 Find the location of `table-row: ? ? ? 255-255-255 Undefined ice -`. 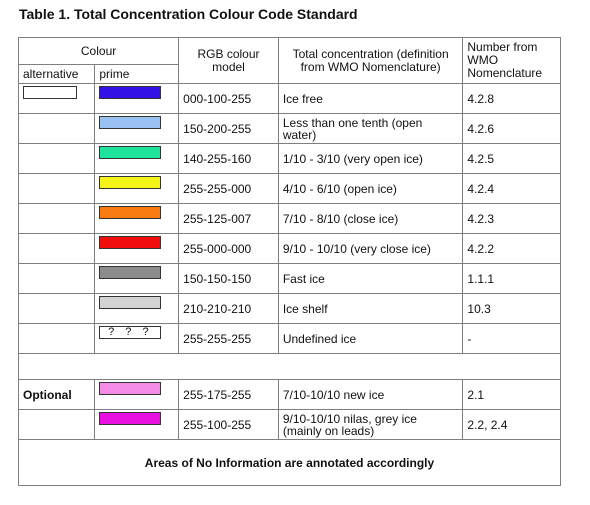

table-row: ? ? ? 255-255-255 Undefined ice - is located at coordinates (289, 338).